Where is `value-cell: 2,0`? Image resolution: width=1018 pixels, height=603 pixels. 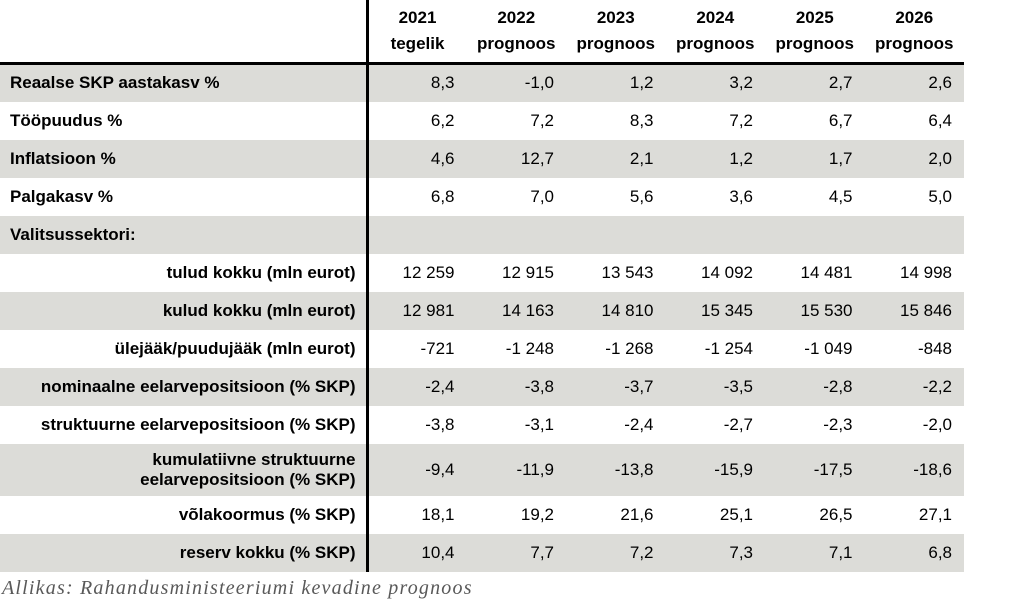 value-cell: 2,0 is located at coordinates (914, 158).